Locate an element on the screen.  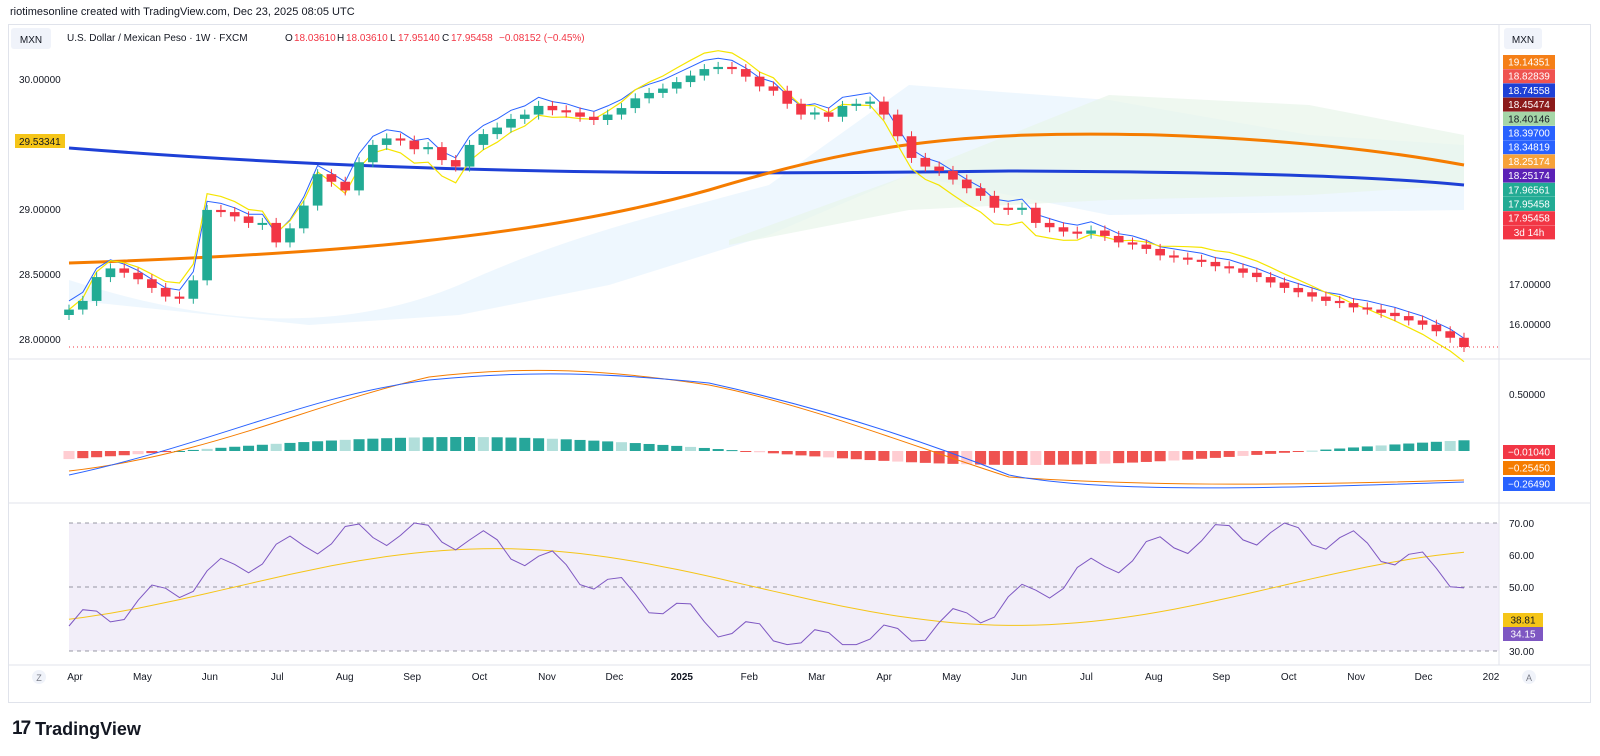
time-axis-label: Sep is located at coordinates (1221, 677).